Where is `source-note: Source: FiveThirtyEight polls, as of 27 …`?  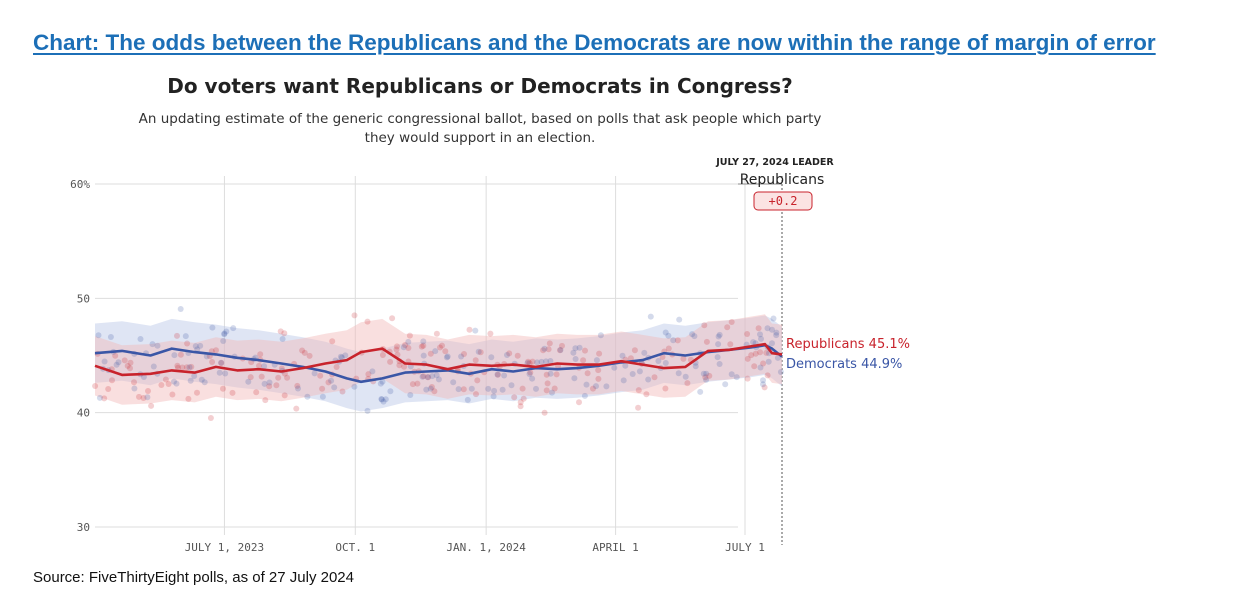
source-note: Source: FiveThirtyEight polls, as of 27 … is located at coordinates (193, 577).